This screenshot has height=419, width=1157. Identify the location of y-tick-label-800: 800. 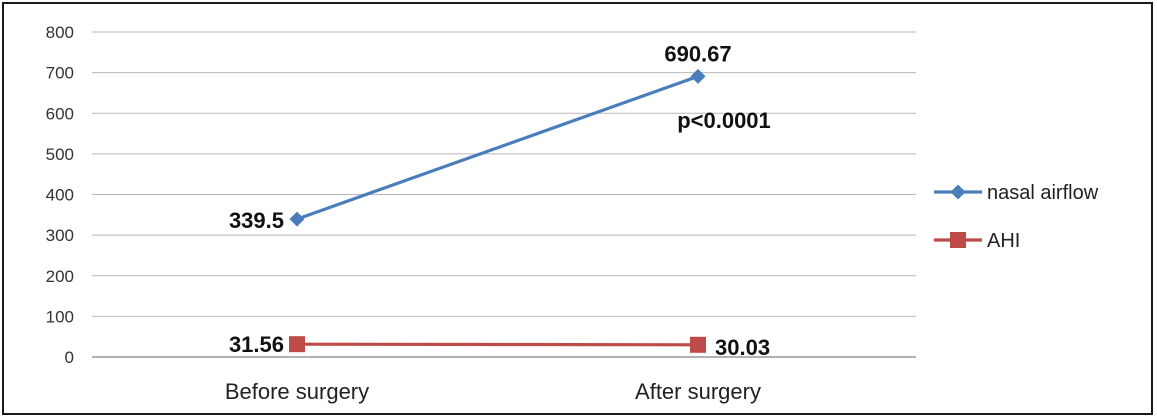
(60, 32).